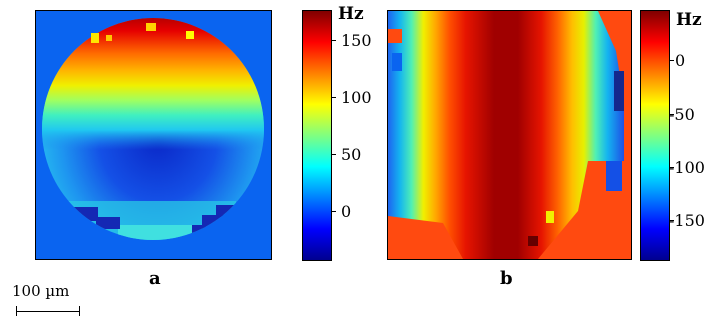  I want to click on colorbar-a, so click(317, 135).